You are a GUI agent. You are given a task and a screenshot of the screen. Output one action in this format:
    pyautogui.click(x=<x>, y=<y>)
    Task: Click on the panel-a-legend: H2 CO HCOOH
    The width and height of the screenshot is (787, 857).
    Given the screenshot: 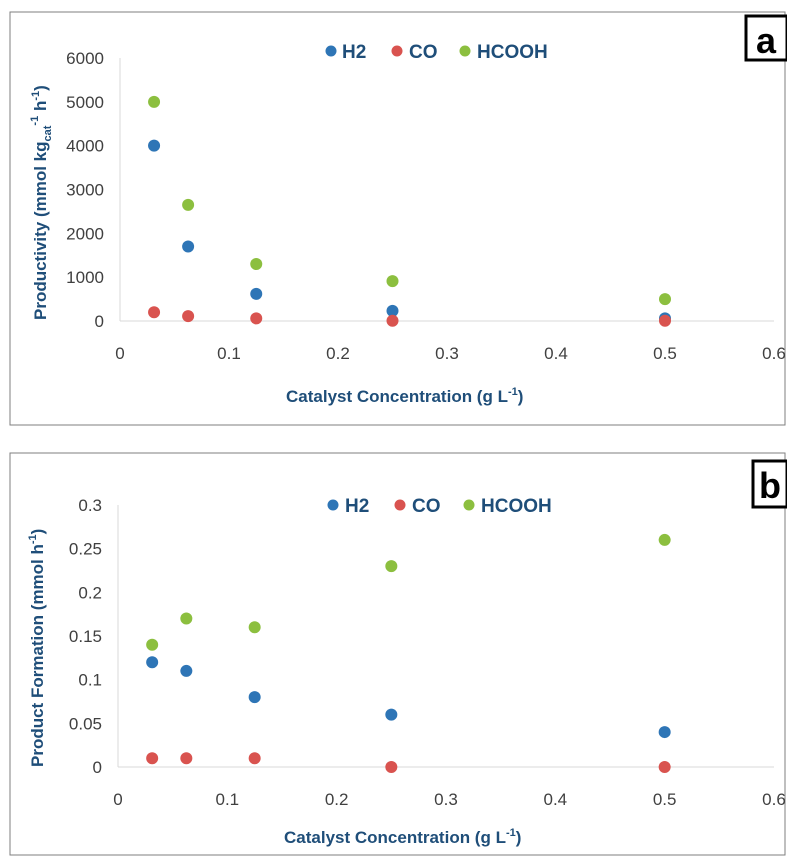 What is the action you would take?
    pyautogui.click(x=436, y=52)
    